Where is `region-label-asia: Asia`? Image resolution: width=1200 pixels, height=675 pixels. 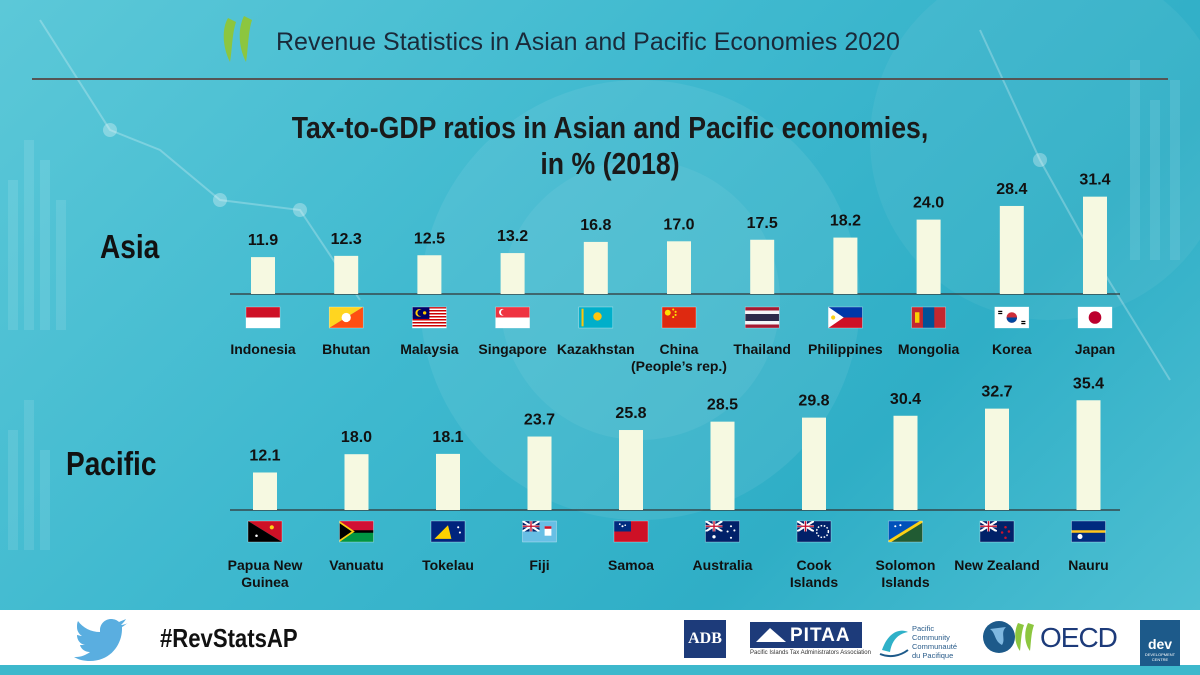 region-label-asia: Asia is located at coordinates (130, 246).